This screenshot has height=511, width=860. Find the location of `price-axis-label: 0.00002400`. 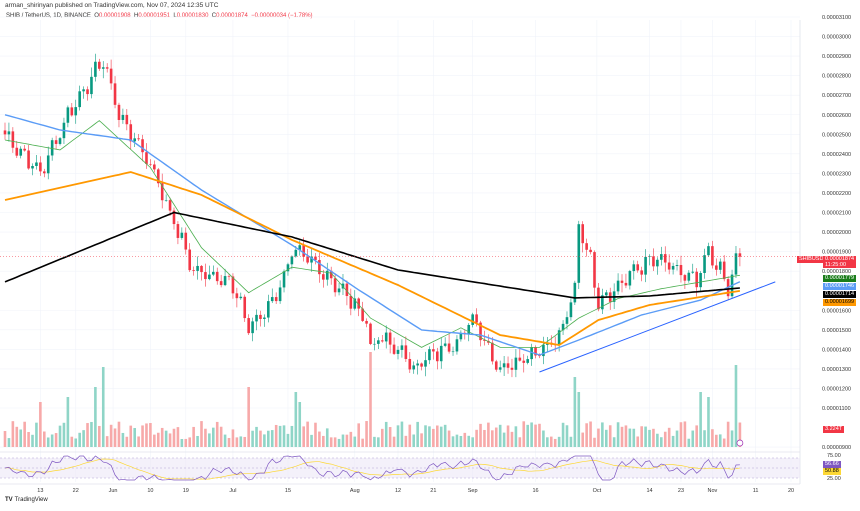

price-axis-label: 0.00002400 is located at coordinates (836, 155).